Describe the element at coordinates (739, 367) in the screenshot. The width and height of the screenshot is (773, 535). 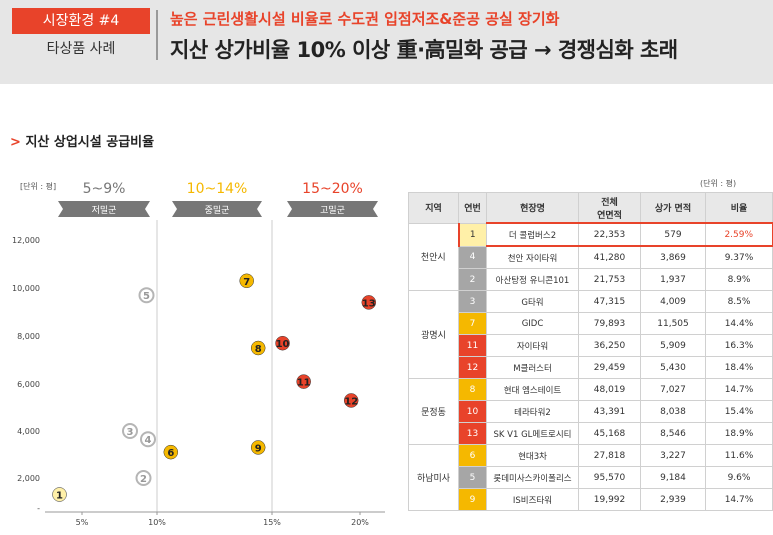
I see `ratio: 18.4%` at that location.